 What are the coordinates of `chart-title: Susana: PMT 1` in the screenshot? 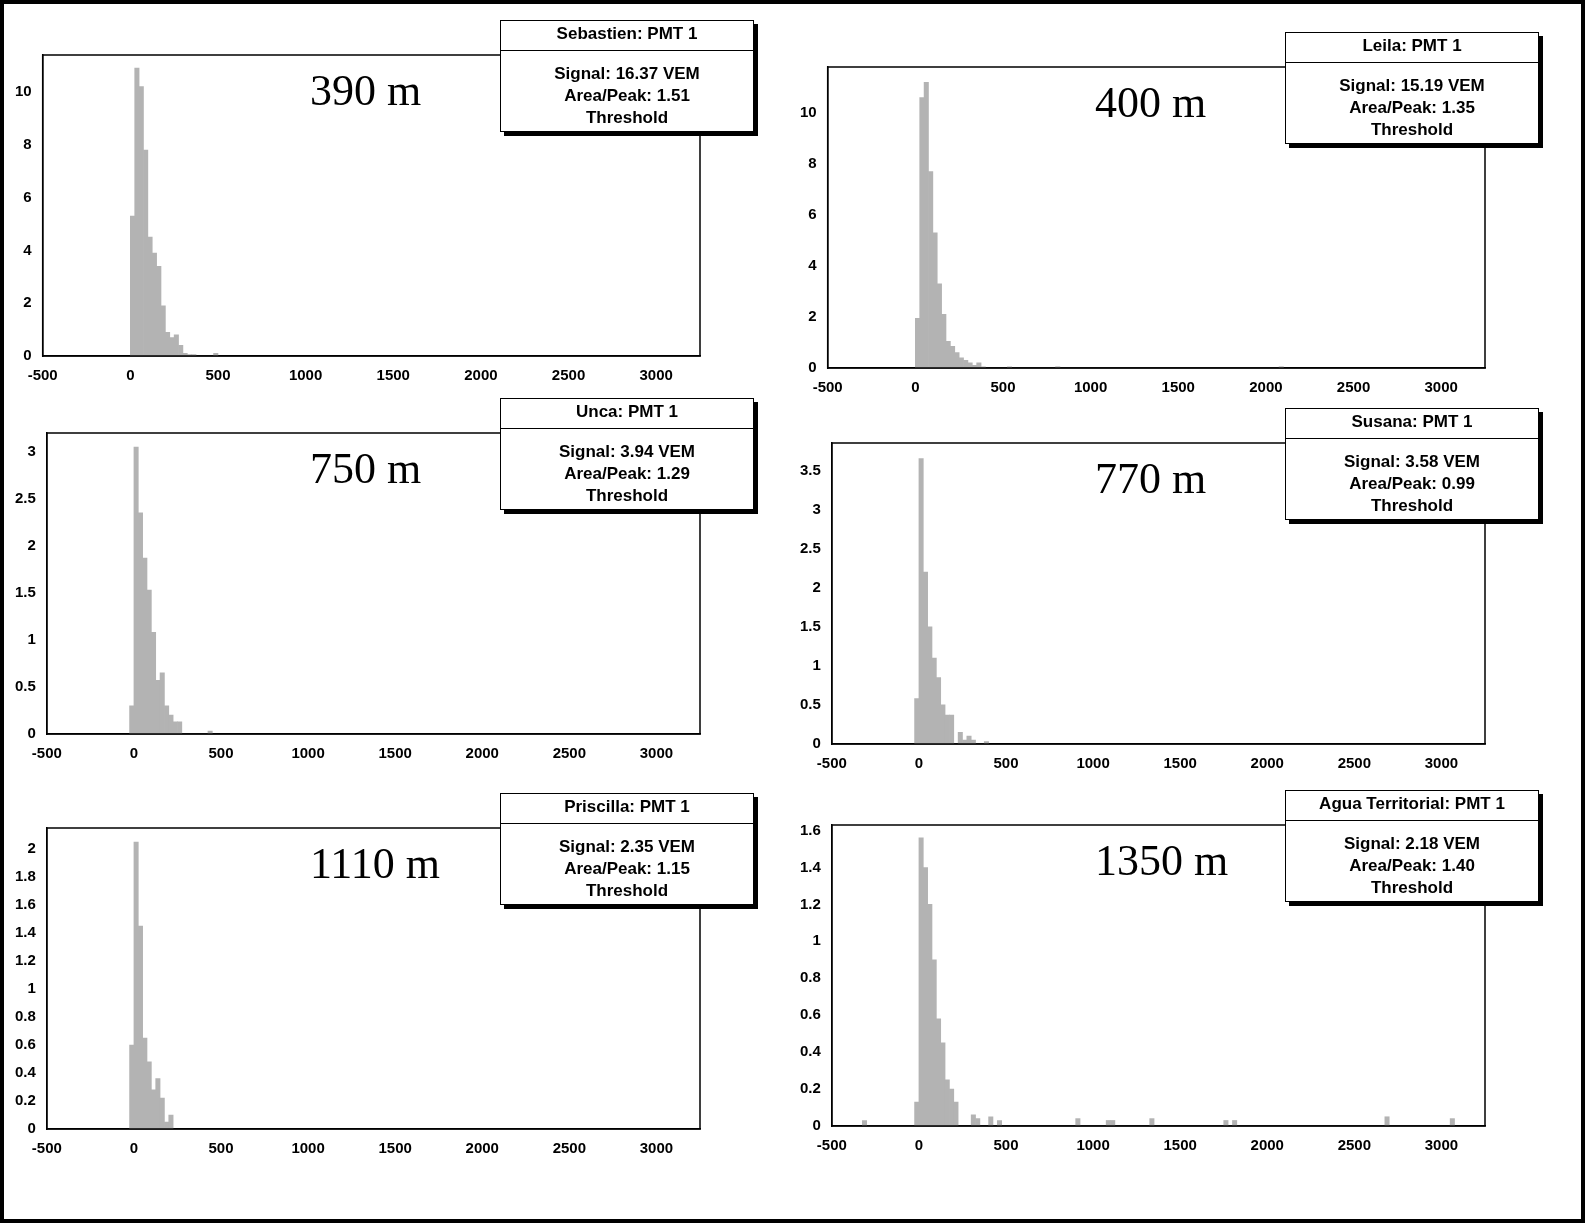 It's located at (1412, 424).